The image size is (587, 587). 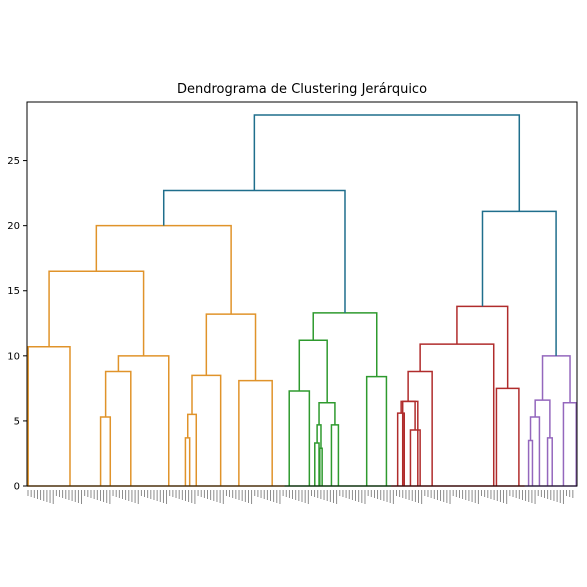 What do you see at coordinates (17, 324) in the screenshot?
I see `y-axis-ticks: 0 5 10 15 20 25` at bounding box center [17, 324].